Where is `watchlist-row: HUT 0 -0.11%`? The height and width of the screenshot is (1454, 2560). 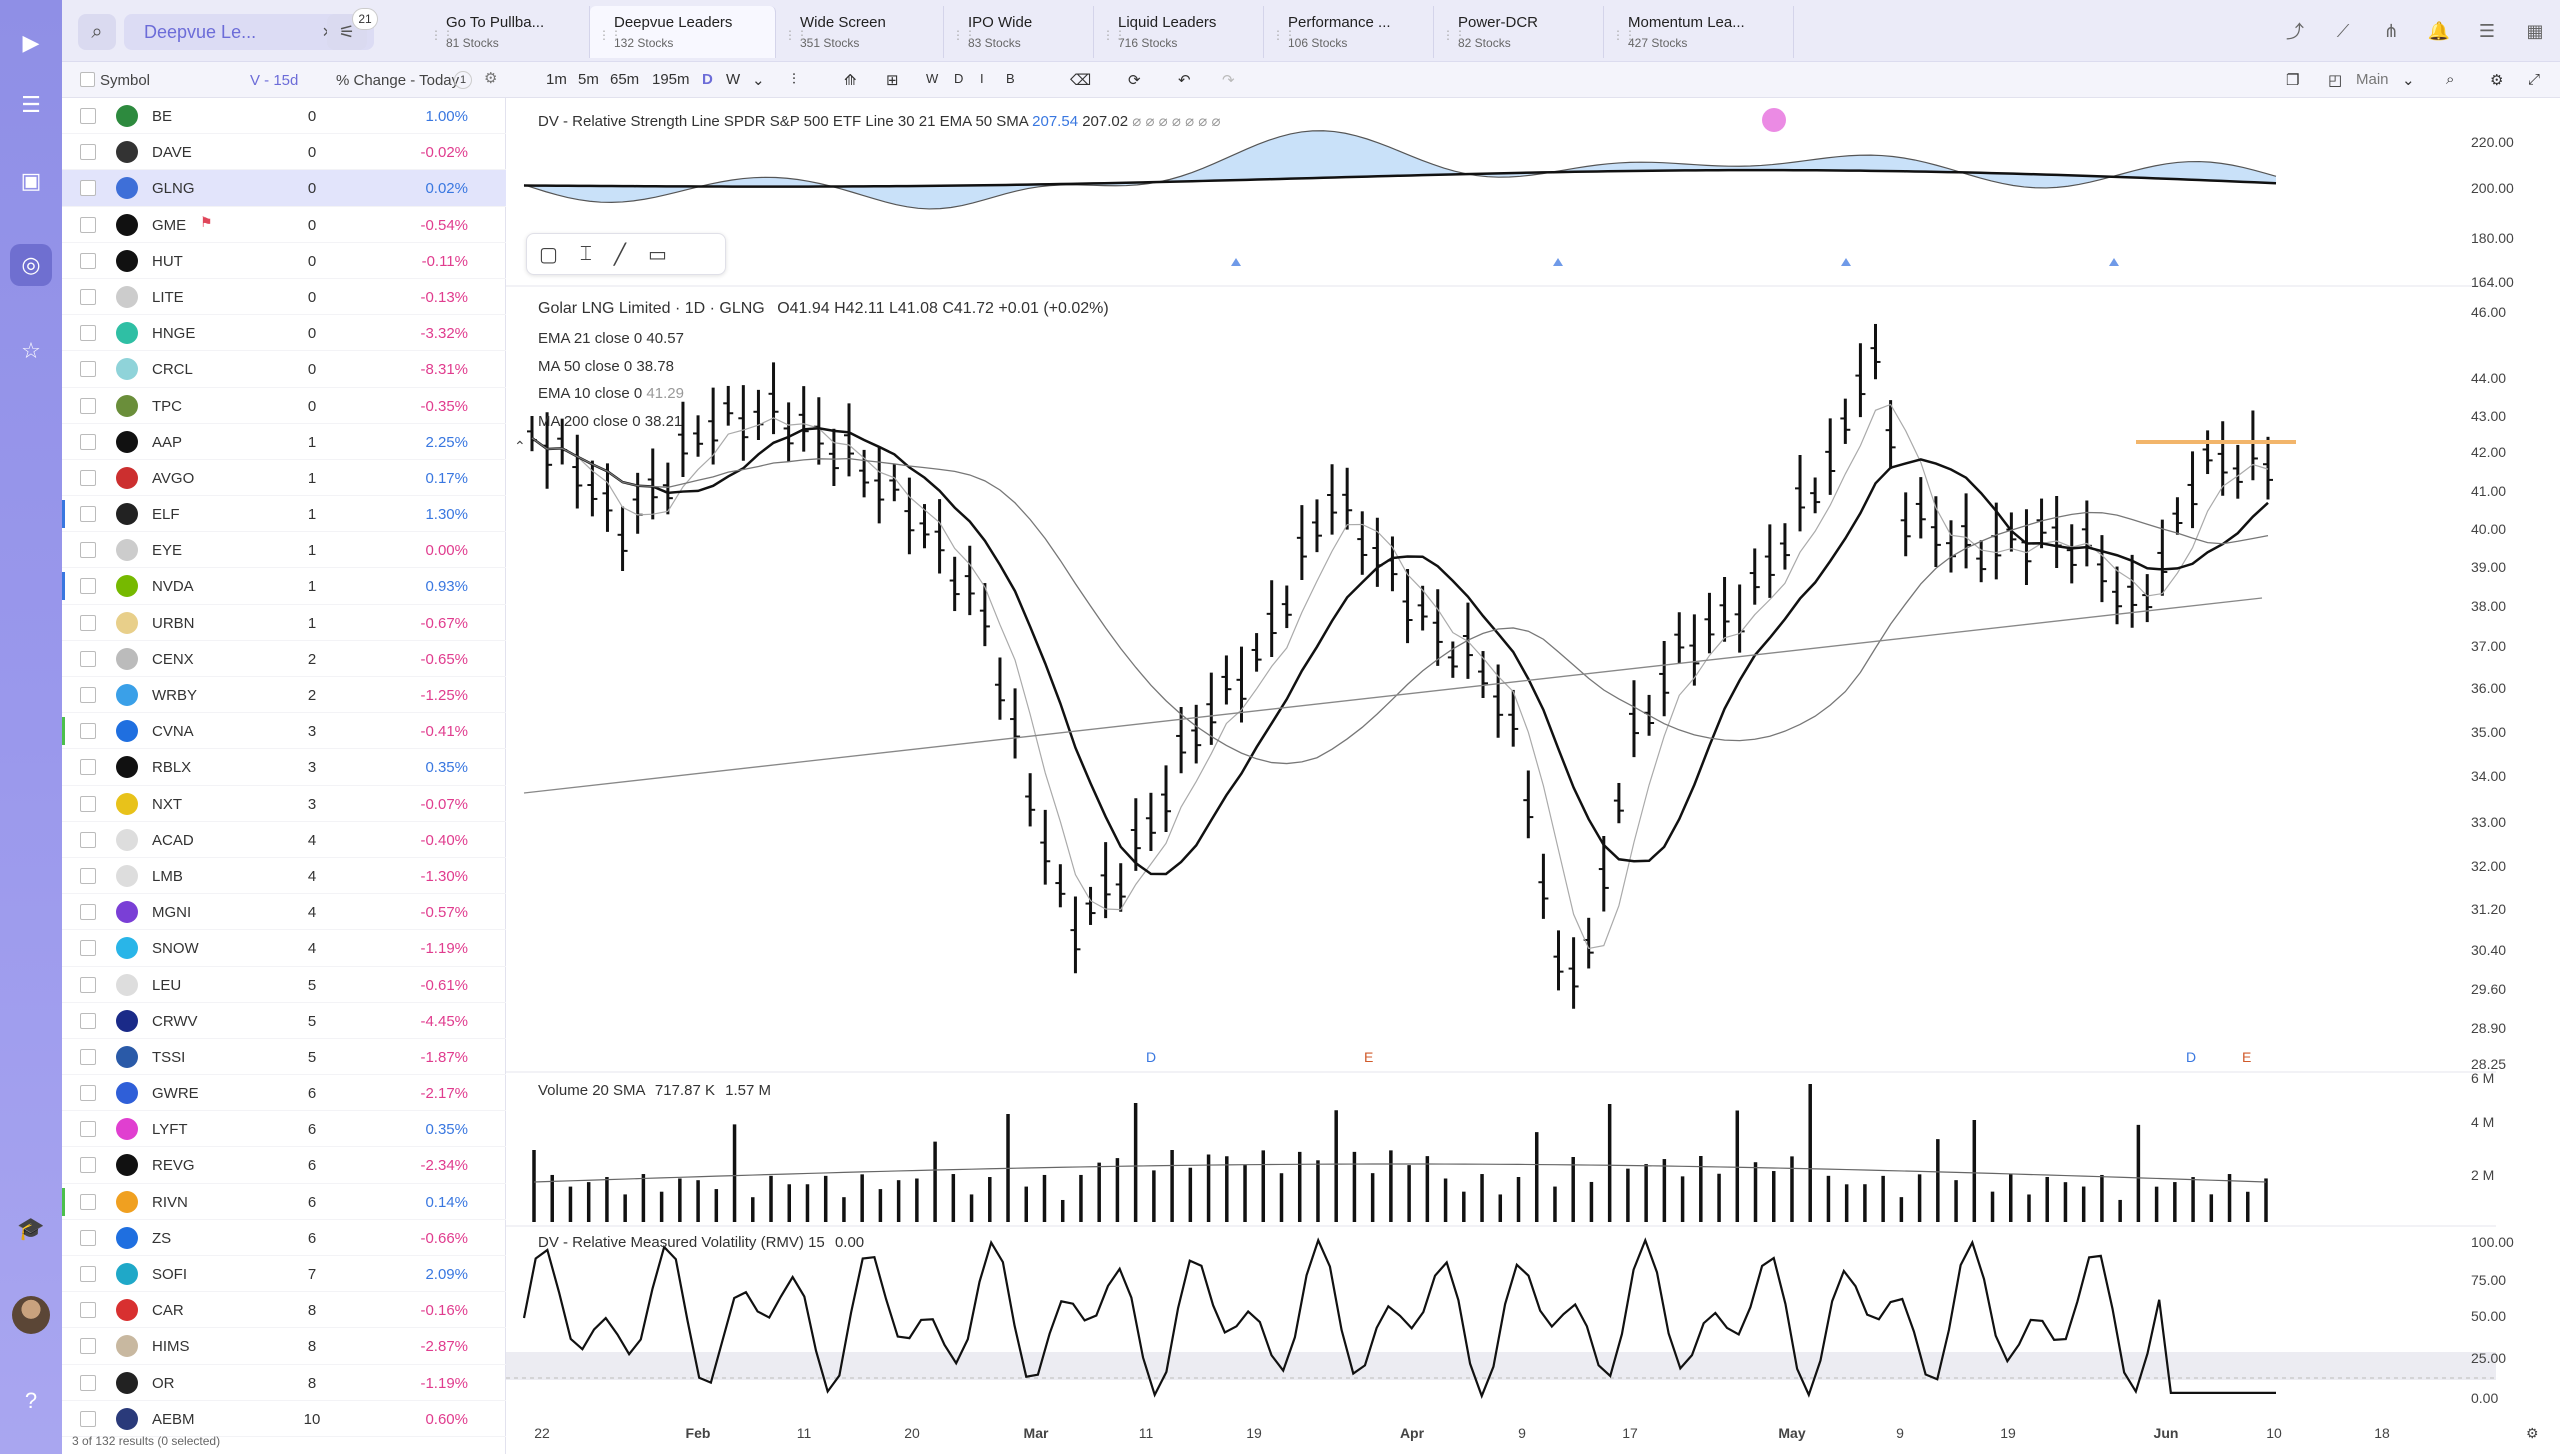 watchlist-row: HUT 0 -0.11% is located at coordinates (284, 261).